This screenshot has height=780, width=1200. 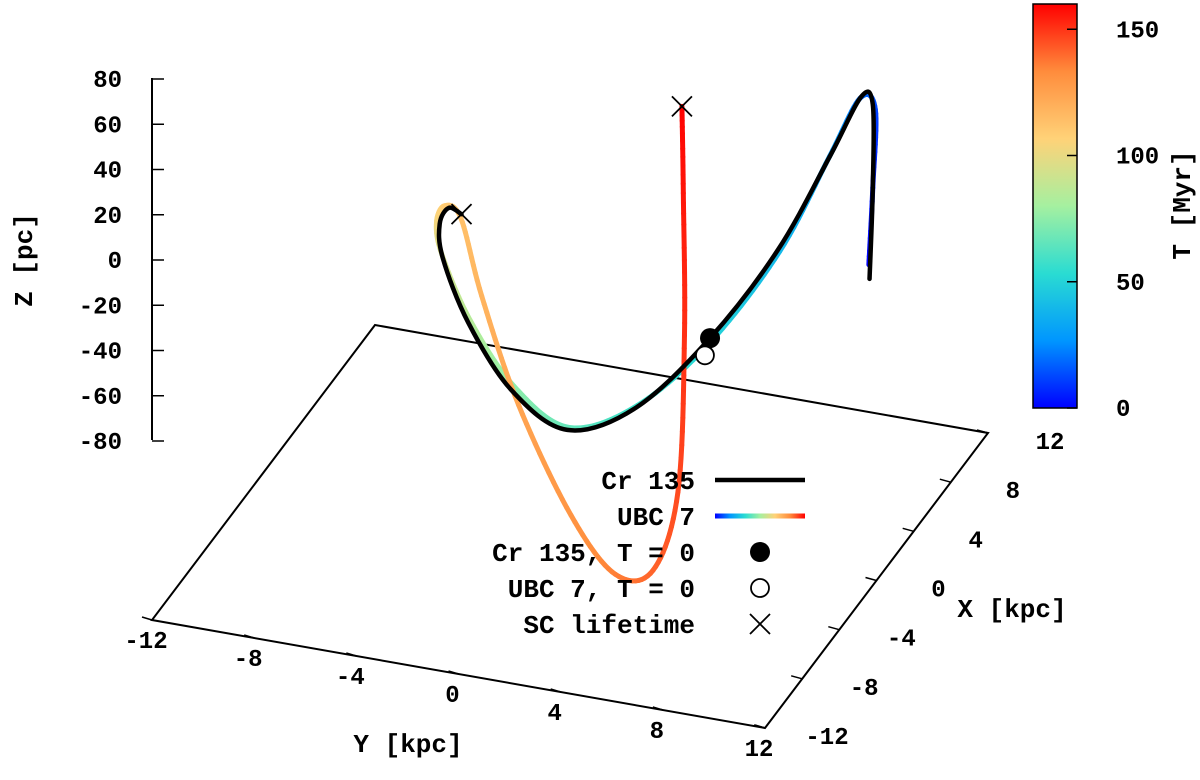 I want to click on x-tick-label: -4, so click(x=901, y=640).